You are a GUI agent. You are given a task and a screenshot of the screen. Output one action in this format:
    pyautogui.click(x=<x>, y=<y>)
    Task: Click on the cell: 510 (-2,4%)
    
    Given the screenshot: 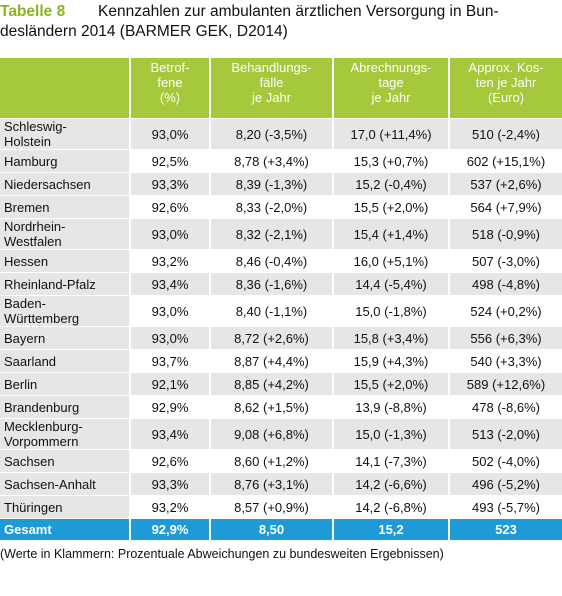 What is the action you would take?
    pyautogui.click(x=505, y=134)
    